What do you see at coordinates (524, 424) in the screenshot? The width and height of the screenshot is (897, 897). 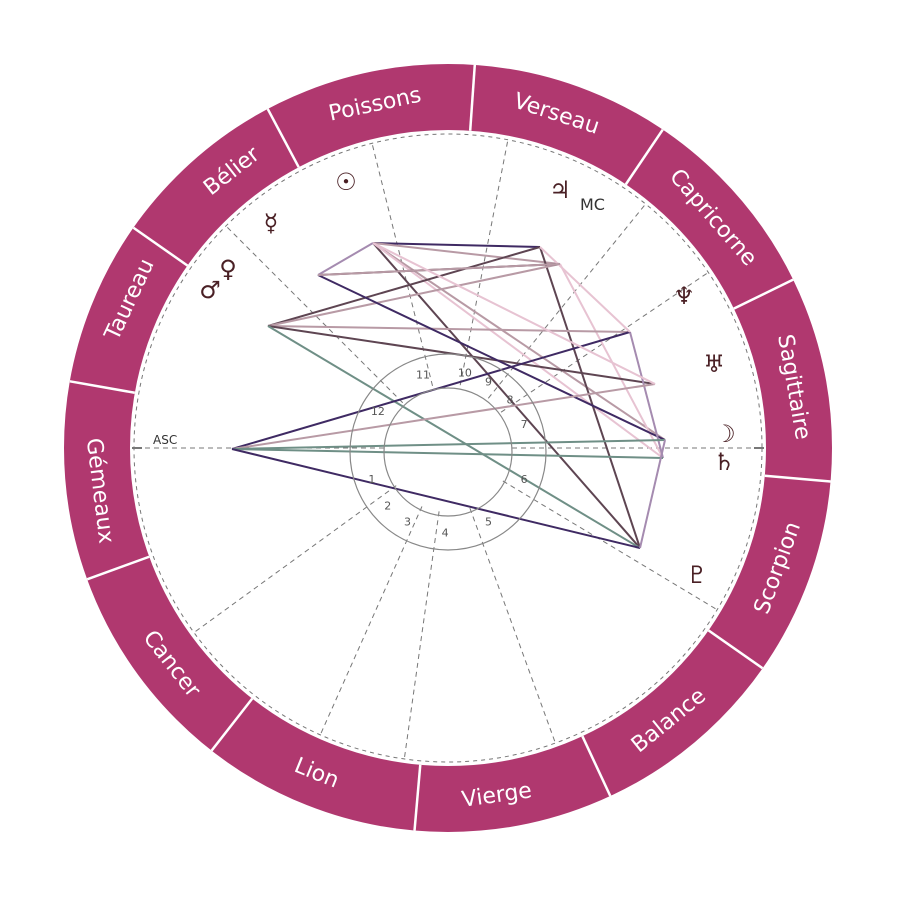 I see `house-number: 7` at bounding box center [524, 424].